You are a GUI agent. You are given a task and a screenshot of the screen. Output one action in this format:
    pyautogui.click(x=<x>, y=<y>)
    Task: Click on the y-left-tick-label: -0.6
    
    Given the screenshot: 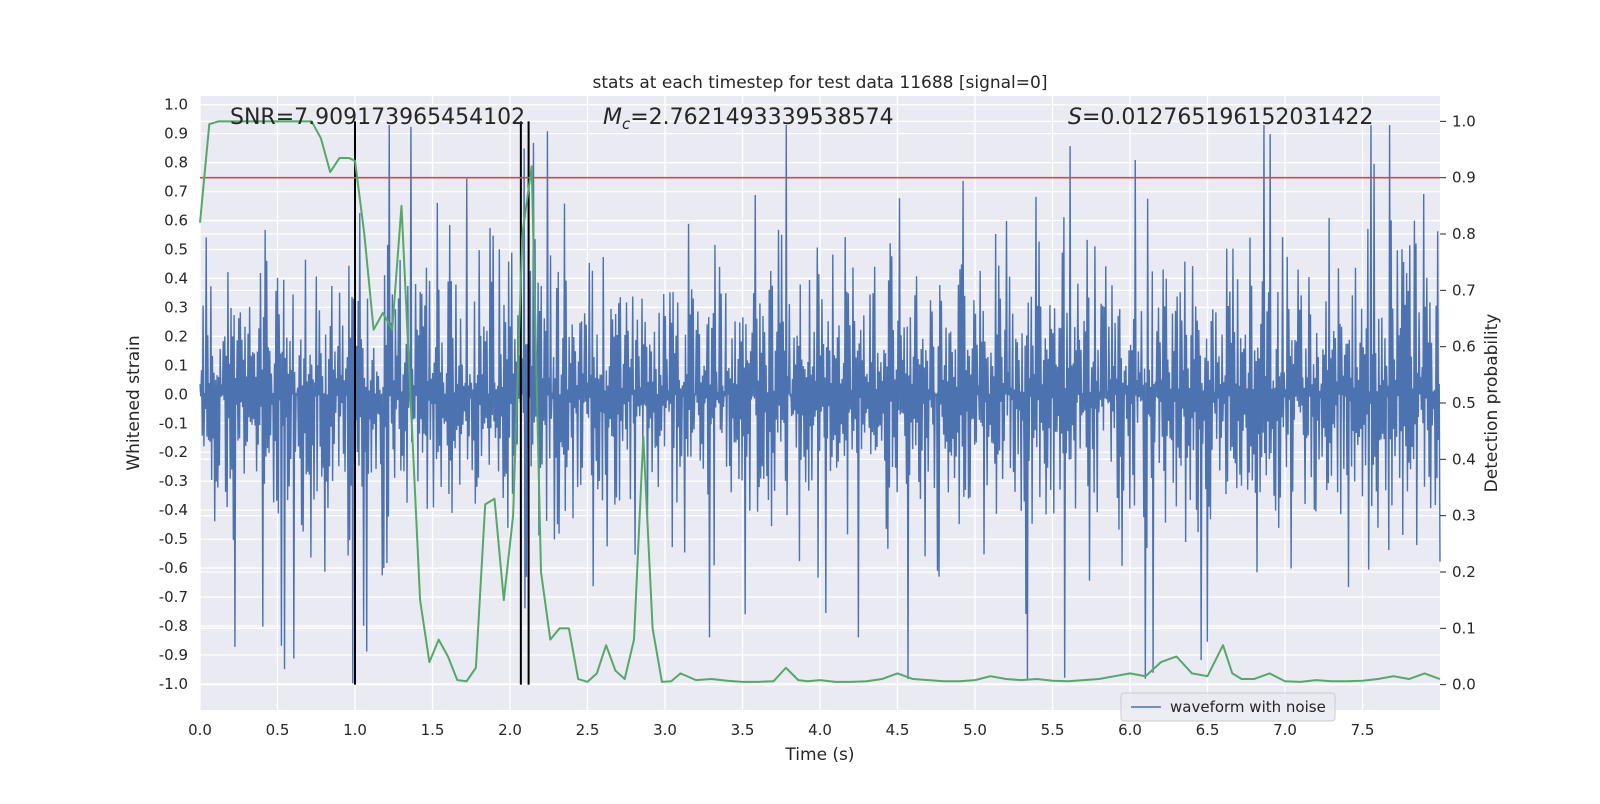 What is the action you would take?
    pyautogui.click(x=173, y=568)
    